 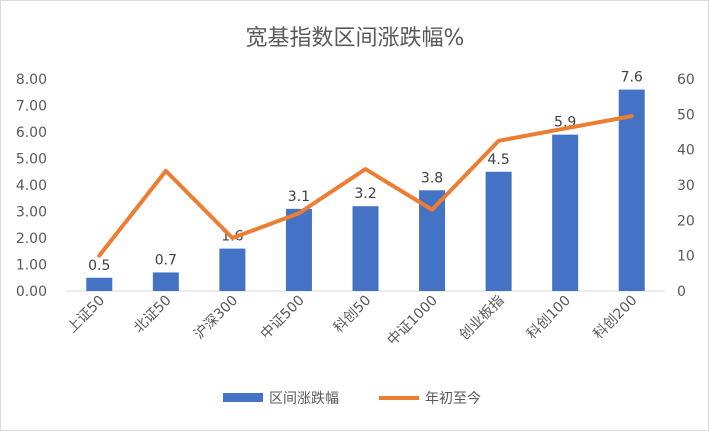 I want to click on legend-swatch-bar, so click(x=243, y=397).